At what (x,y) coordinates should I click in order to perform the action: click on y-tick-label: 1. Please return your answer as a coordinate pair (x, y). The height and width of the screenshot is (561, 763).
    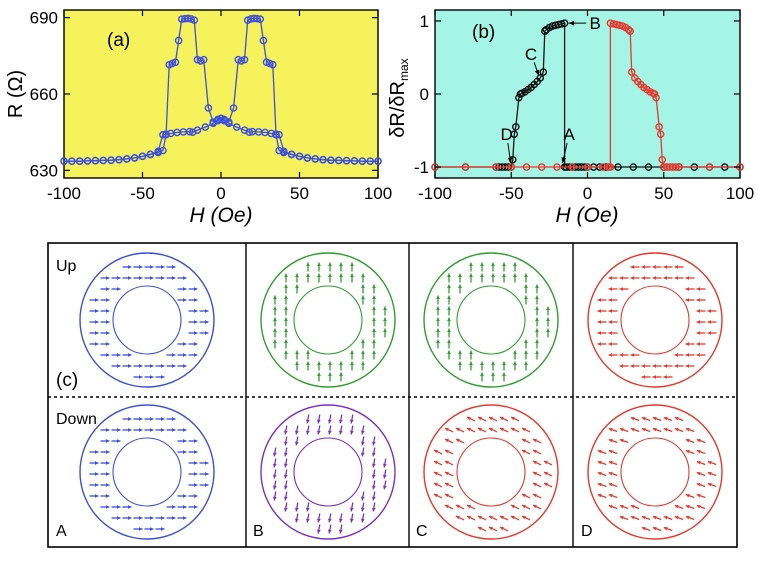
    Looking at the image, I should click on (424, 21).